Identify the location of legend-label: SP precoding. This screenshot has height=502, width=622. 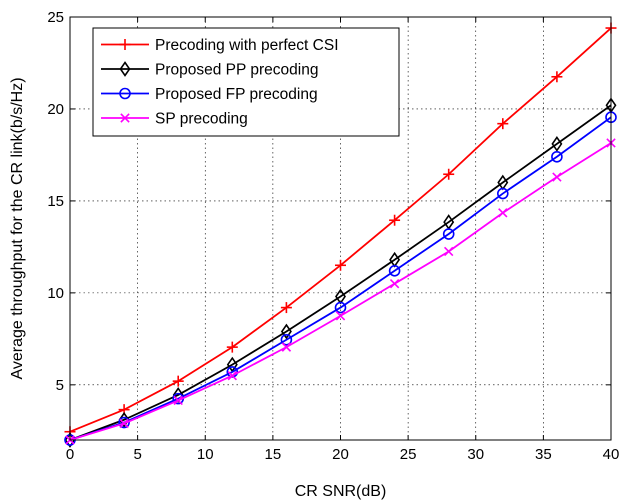
(201, 119).